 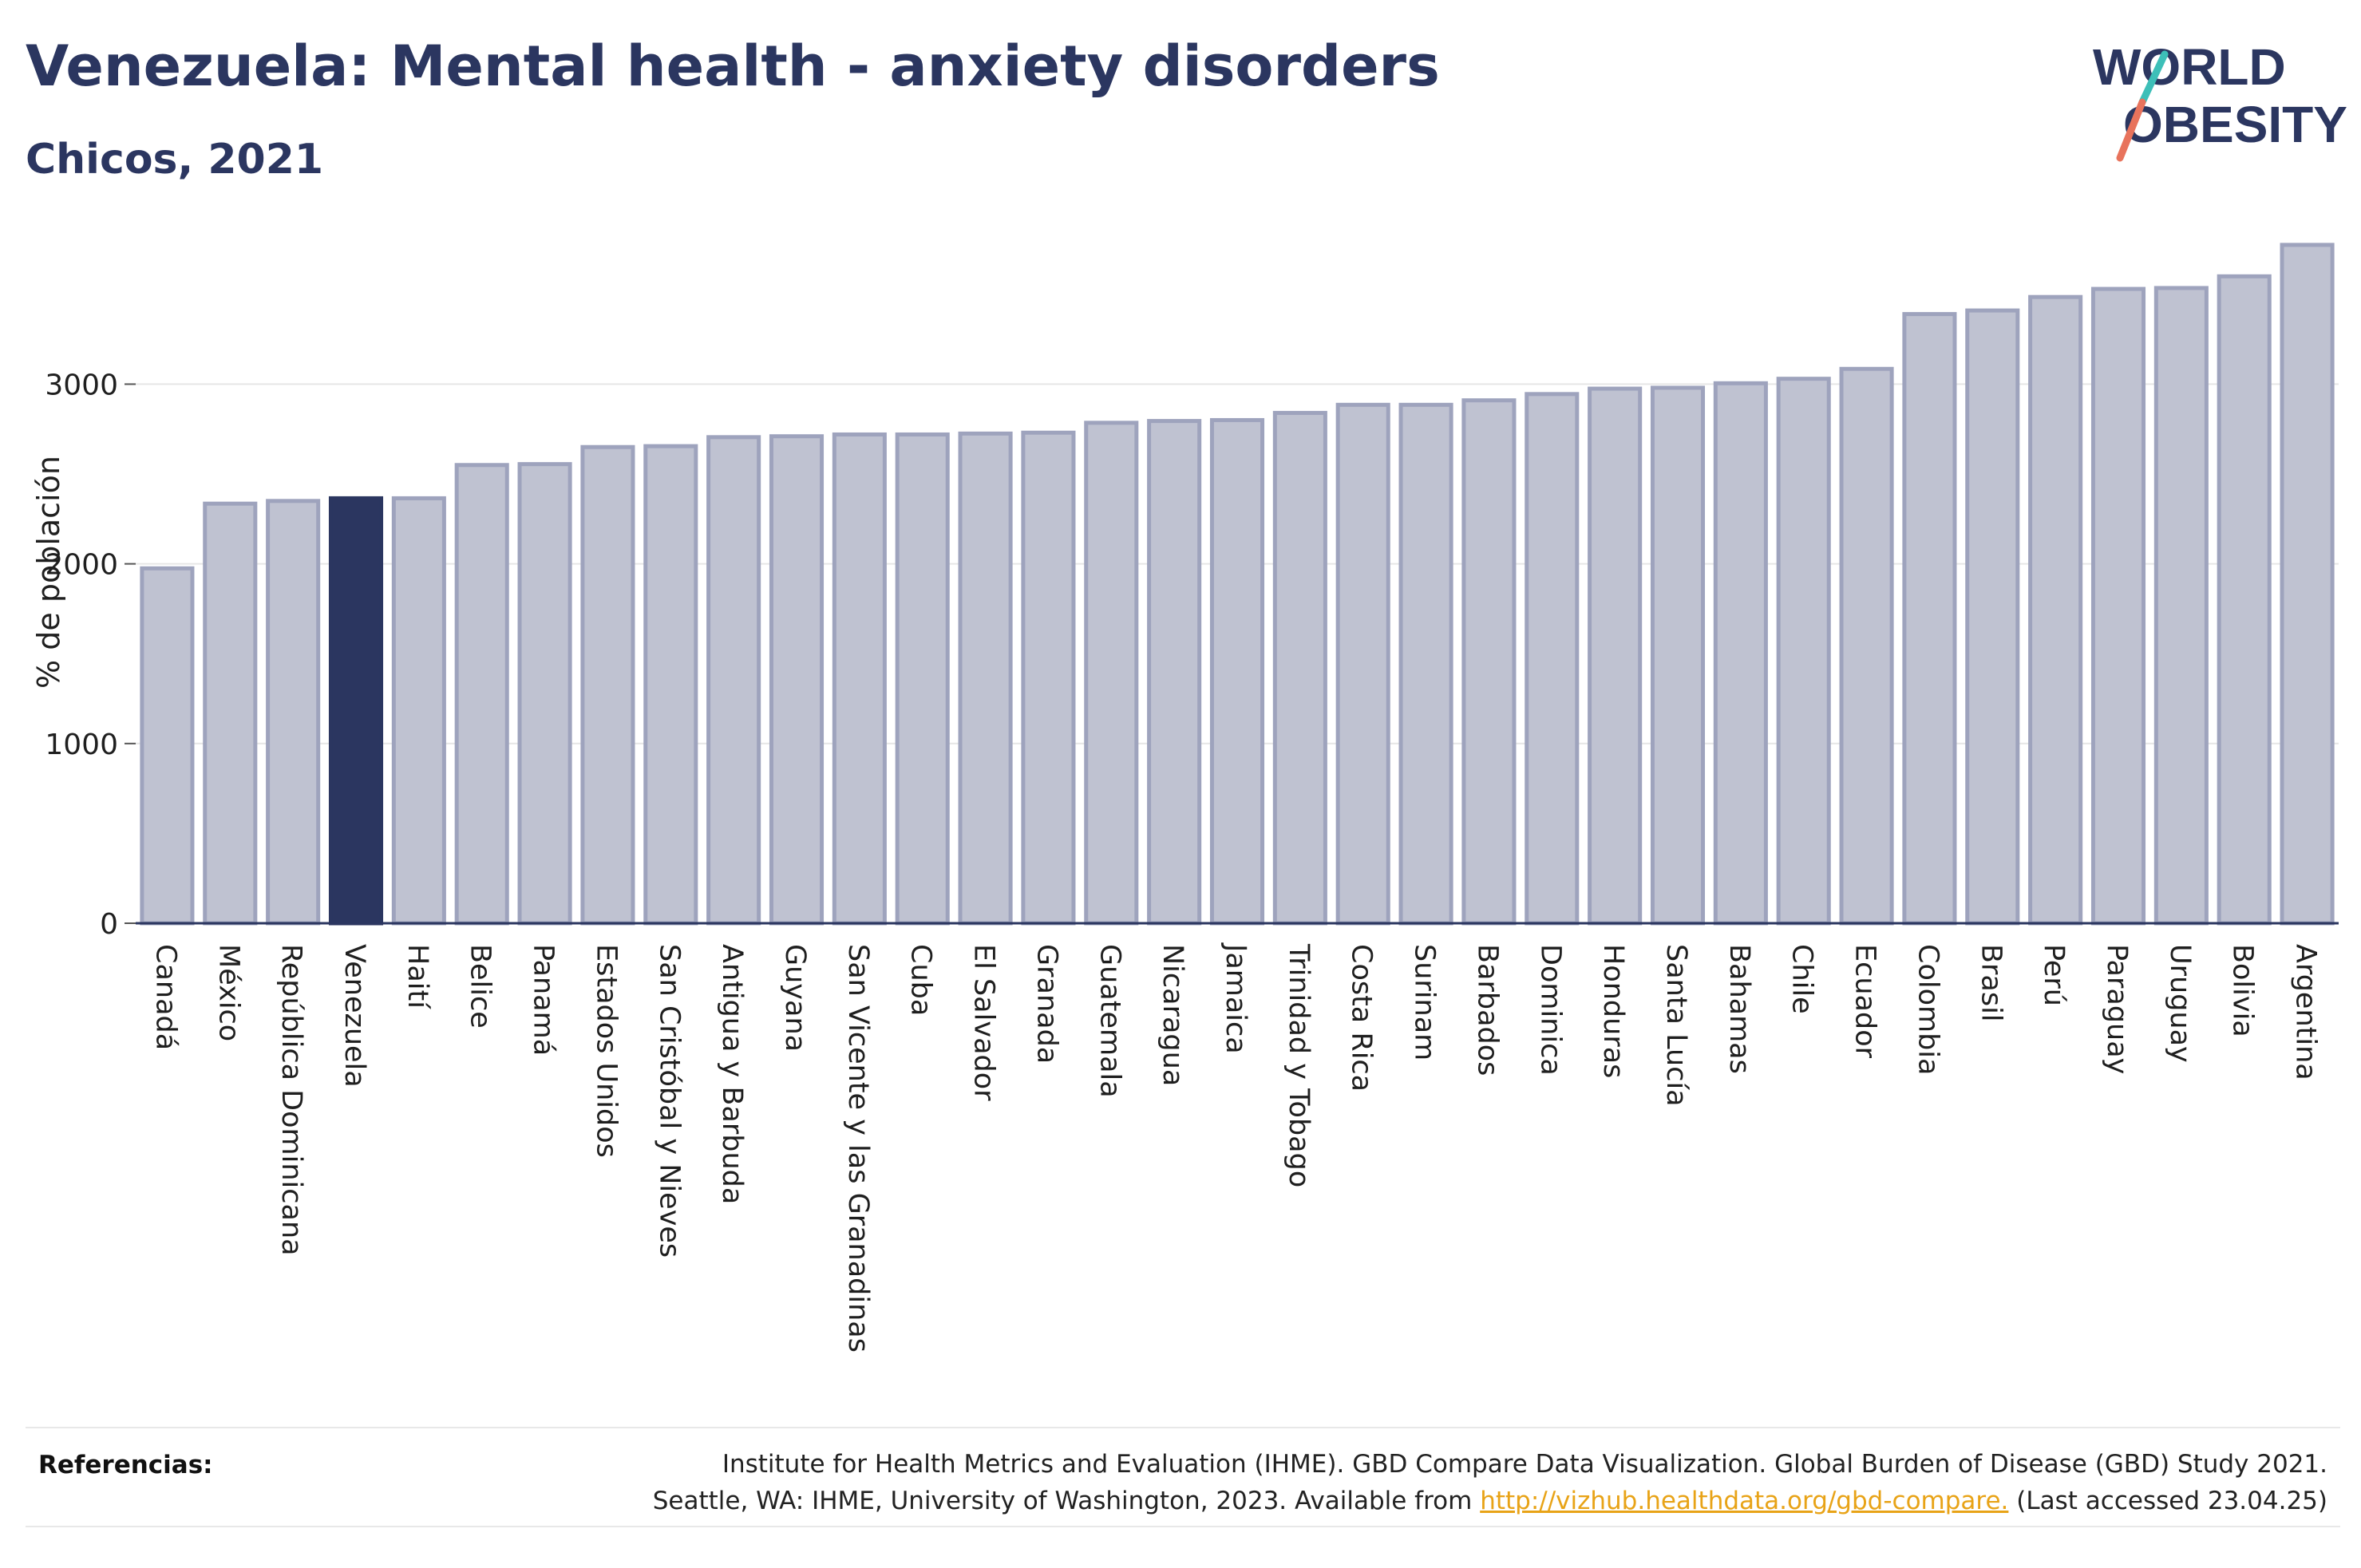 What do you see at coordinates (1865, 1001) in the screenshot?
I see `x-tick-label: Ecuador` at bounding box center [1865, 1001].